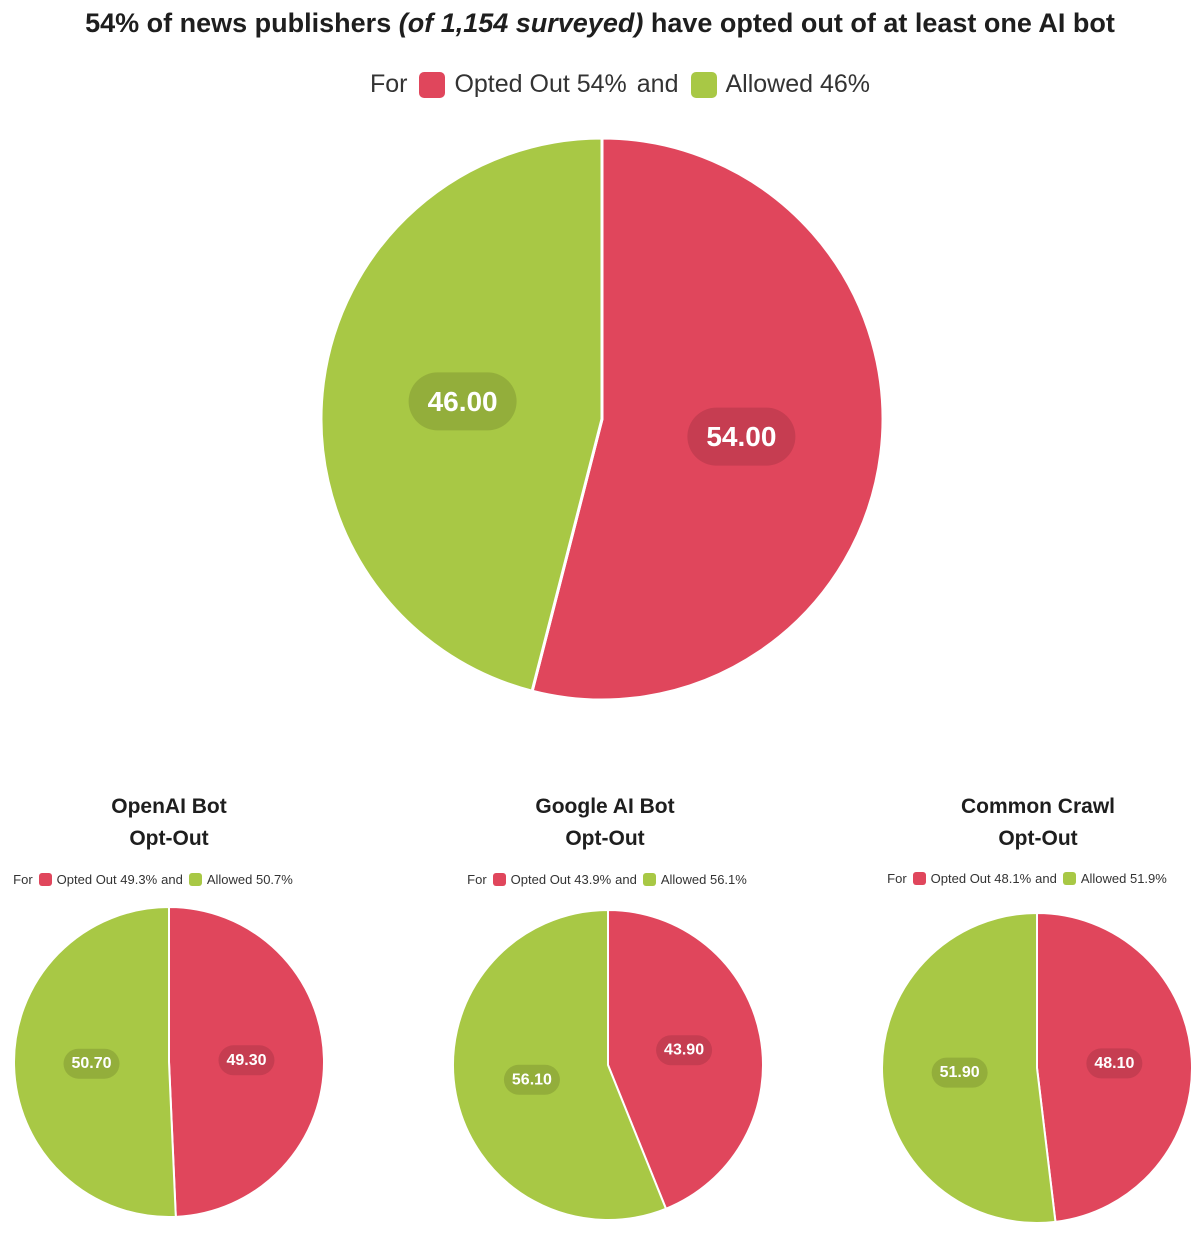 The height and width of the screenshot is (1233, 1200). Describe the element at coordinates (169, 1061) in the screenshot. I see `openai-pie-chart: 49.30 50.70` at that location.